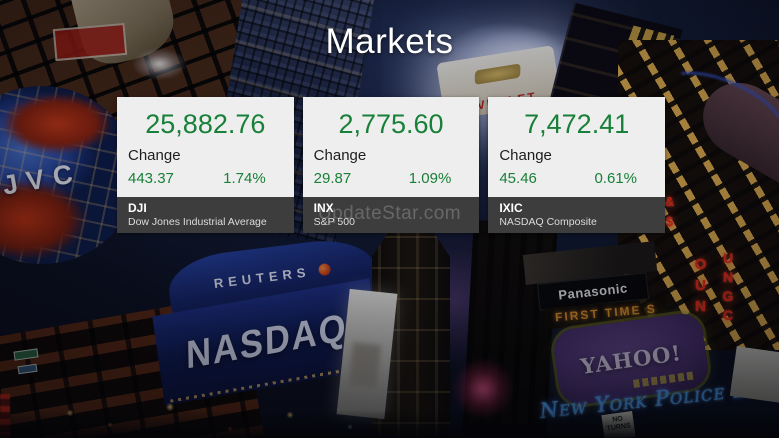 The image size is (779, 438). I want to click on change-value: 45.46, so click(518, 178).